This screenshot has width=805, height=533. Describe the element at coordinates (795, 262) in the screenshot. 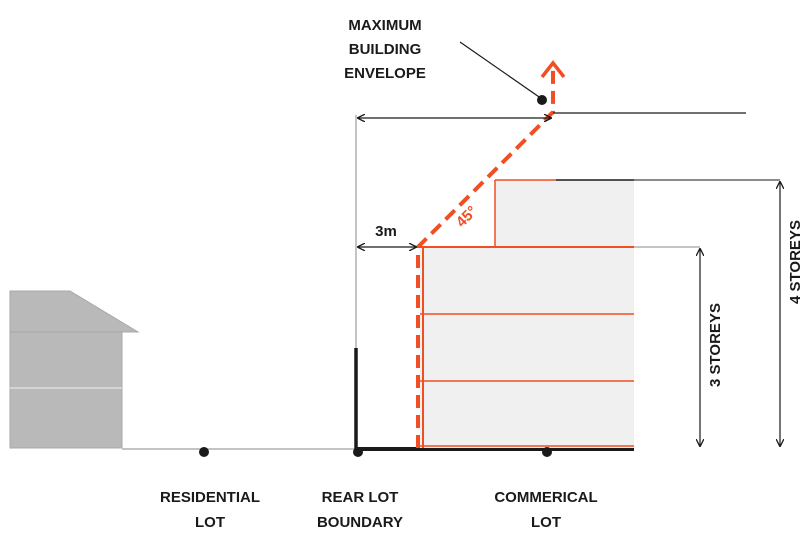

I see `four-storeys-label: 4 STOREYS` at that location.